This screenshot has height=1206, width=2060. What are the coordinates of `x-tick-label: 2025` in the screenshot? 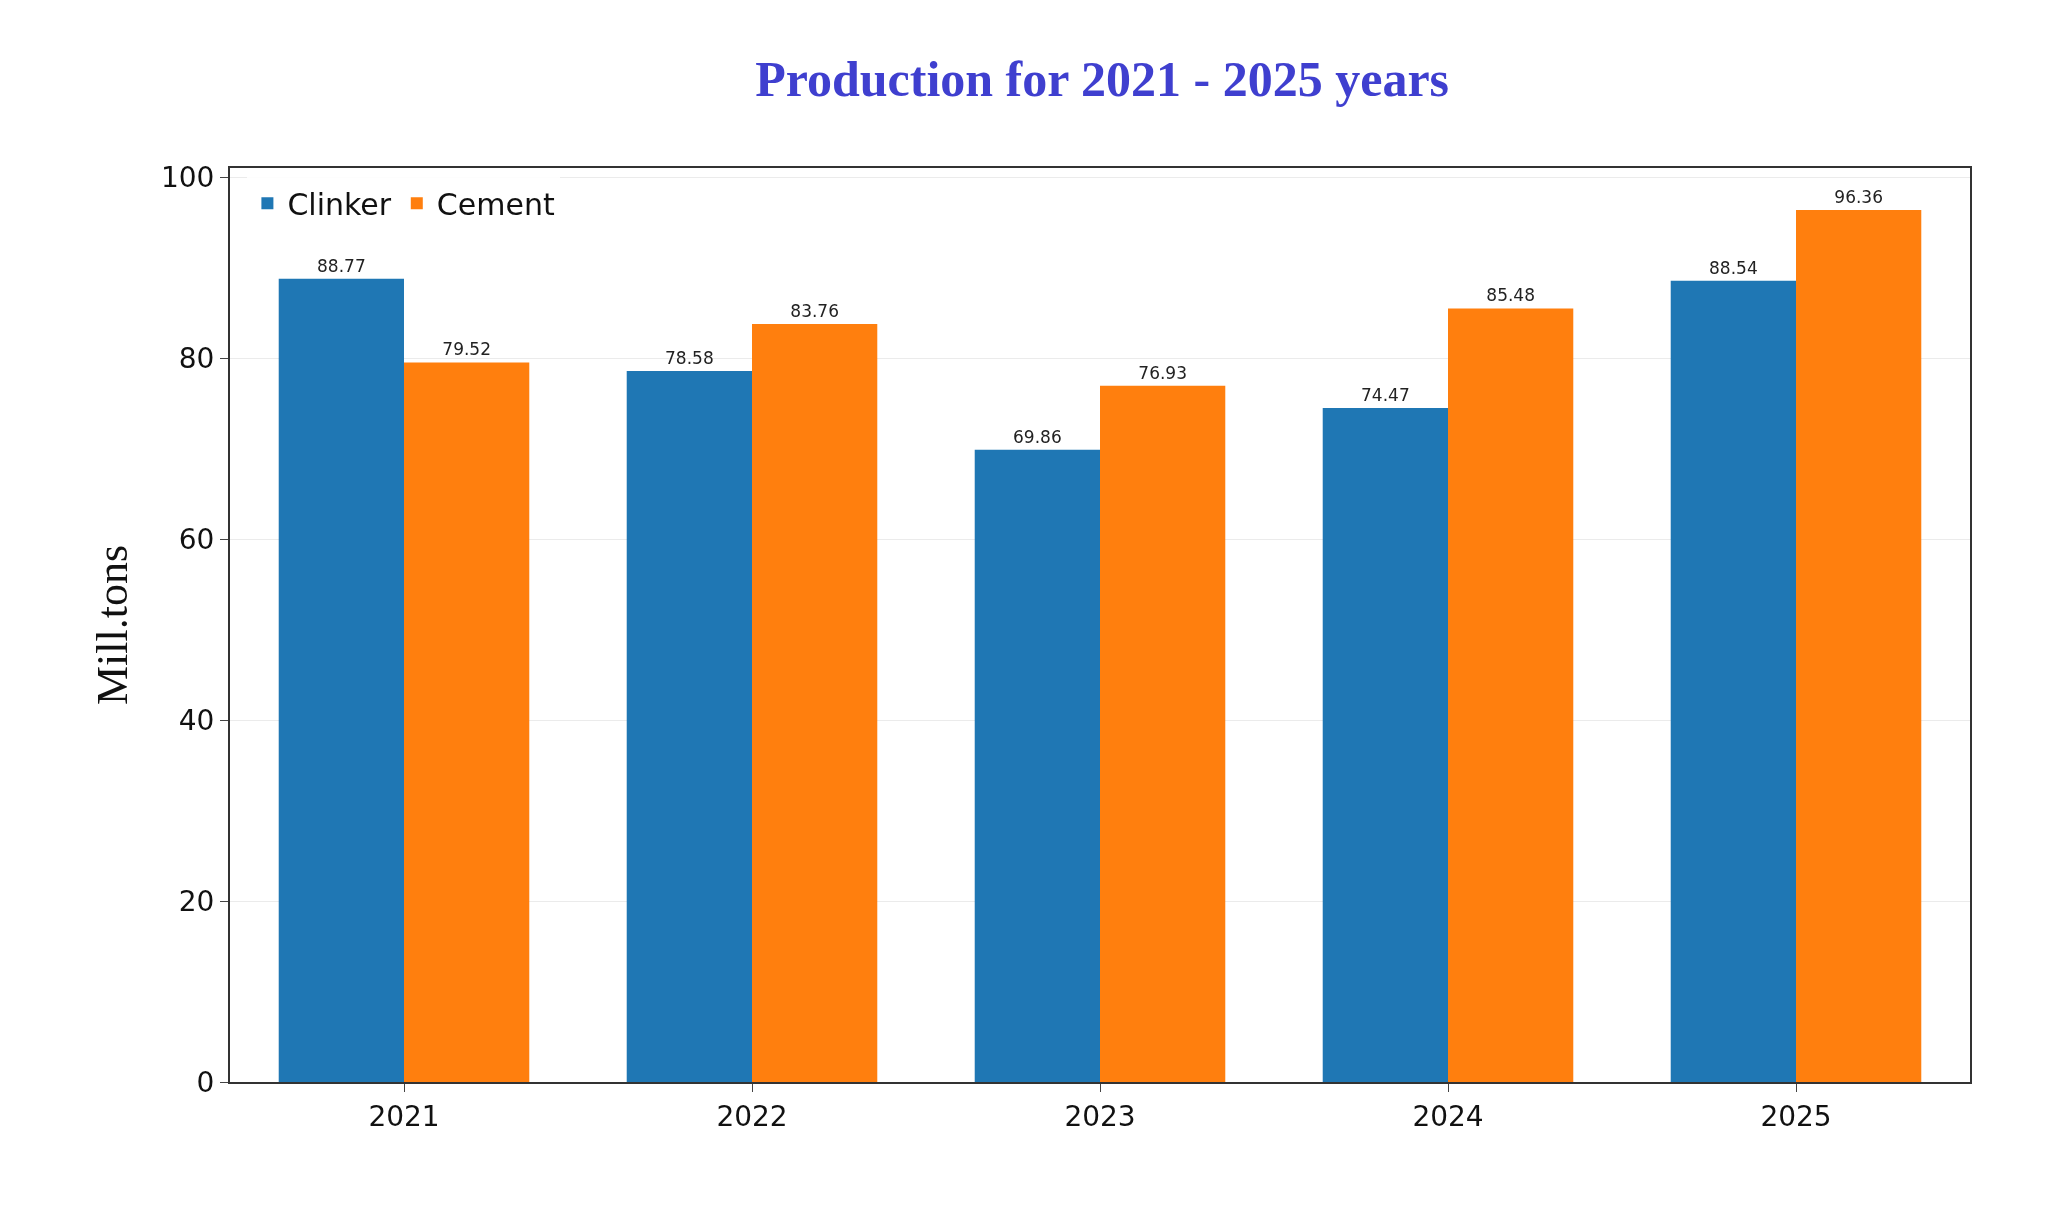 It's located at (1796, 1116).